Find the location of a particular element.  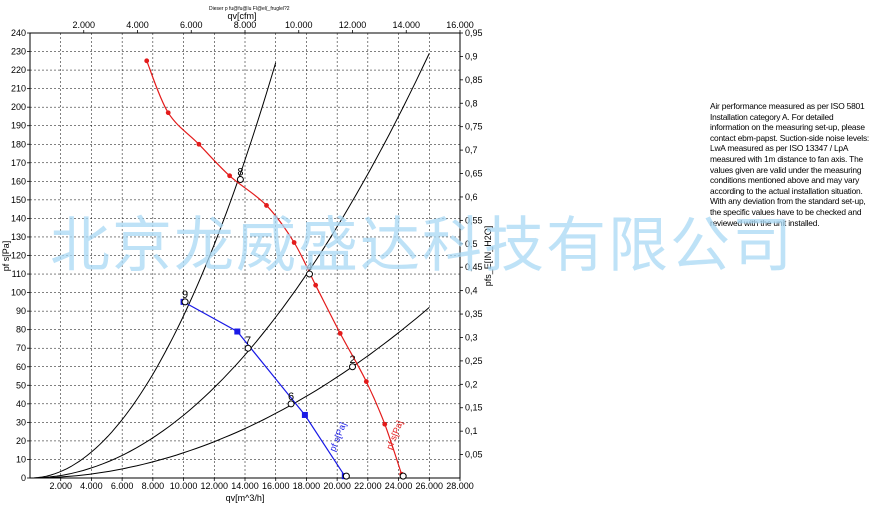

y2-tick-label: 0,55 is located at coordinates (474, 220).